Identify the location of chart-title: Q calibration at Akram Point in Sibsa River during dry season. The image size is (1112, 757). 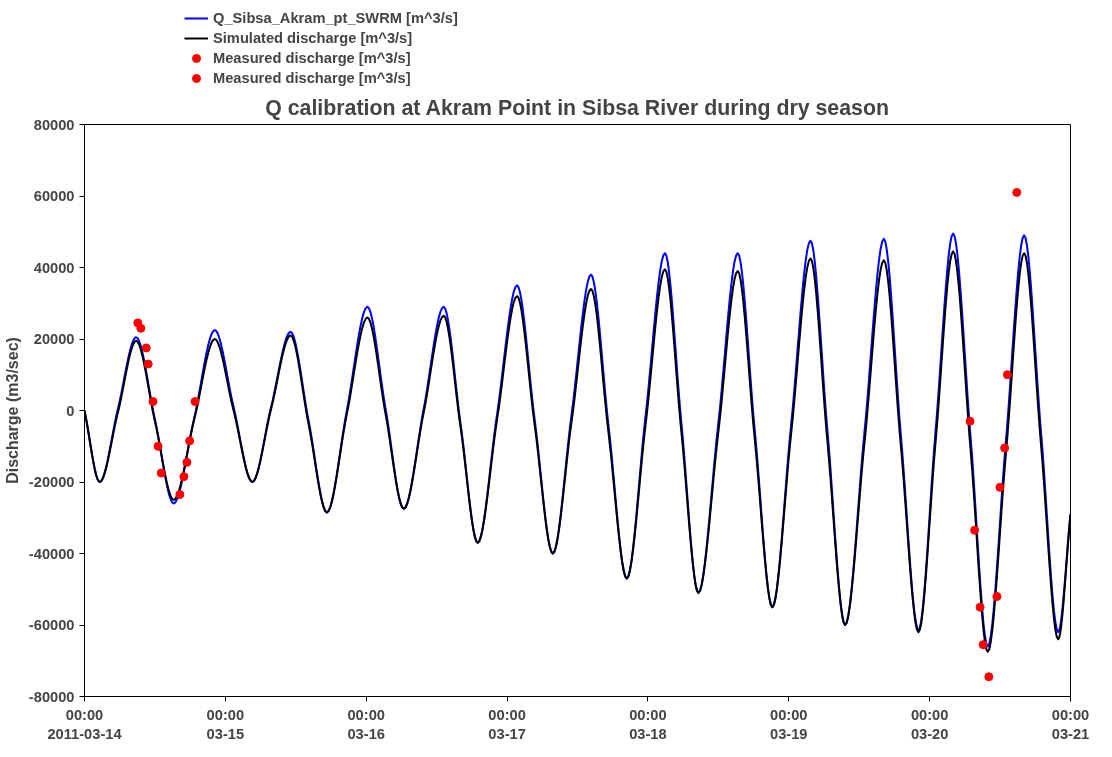
(577, 107).